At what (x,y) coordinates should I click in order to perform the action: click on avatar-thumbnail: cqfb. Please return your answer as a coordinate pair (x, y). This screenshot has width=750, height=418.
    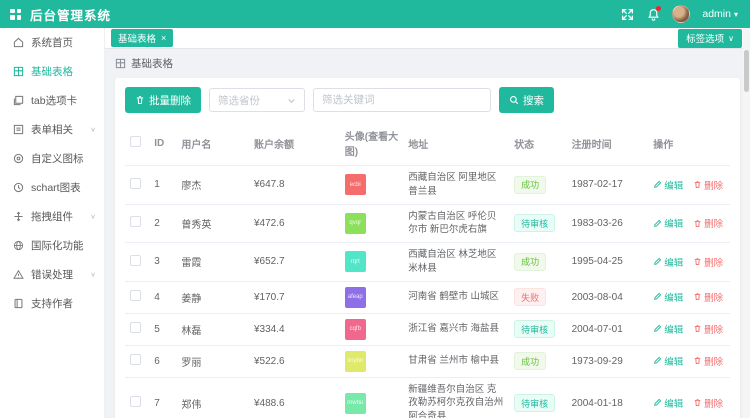
    Looking at the image, I should click on (355, 329).